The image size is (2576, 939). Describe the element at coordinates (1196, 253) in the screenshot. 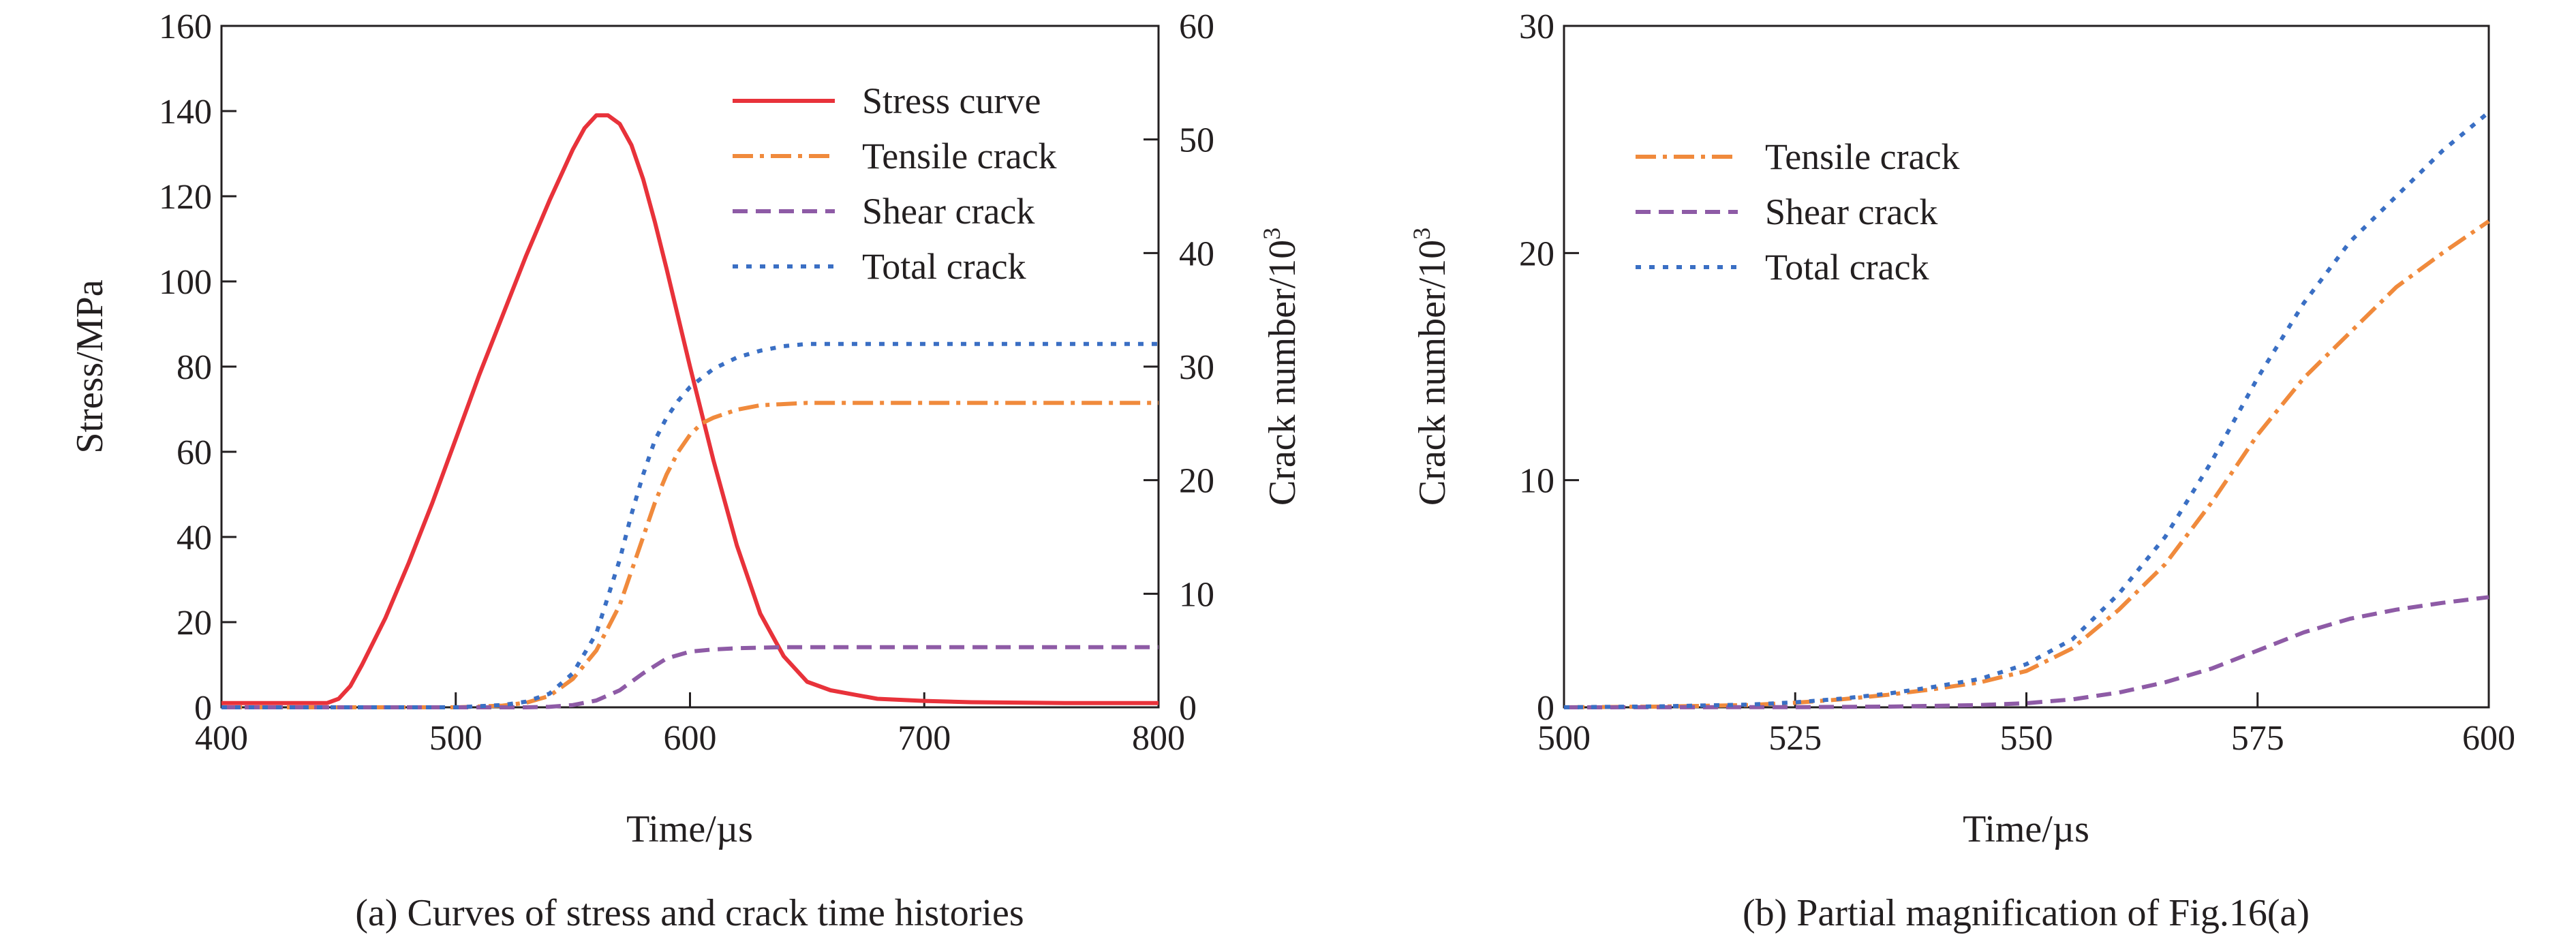

I see `panel-a-right-tick-label: 40` at that location.